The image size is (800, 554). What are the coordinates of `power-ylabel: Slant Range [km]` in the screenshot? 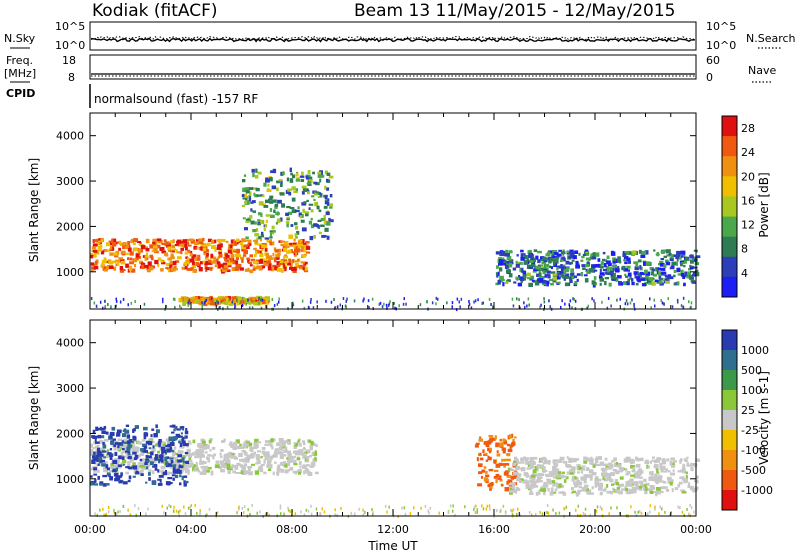 It's located at (34, 210).